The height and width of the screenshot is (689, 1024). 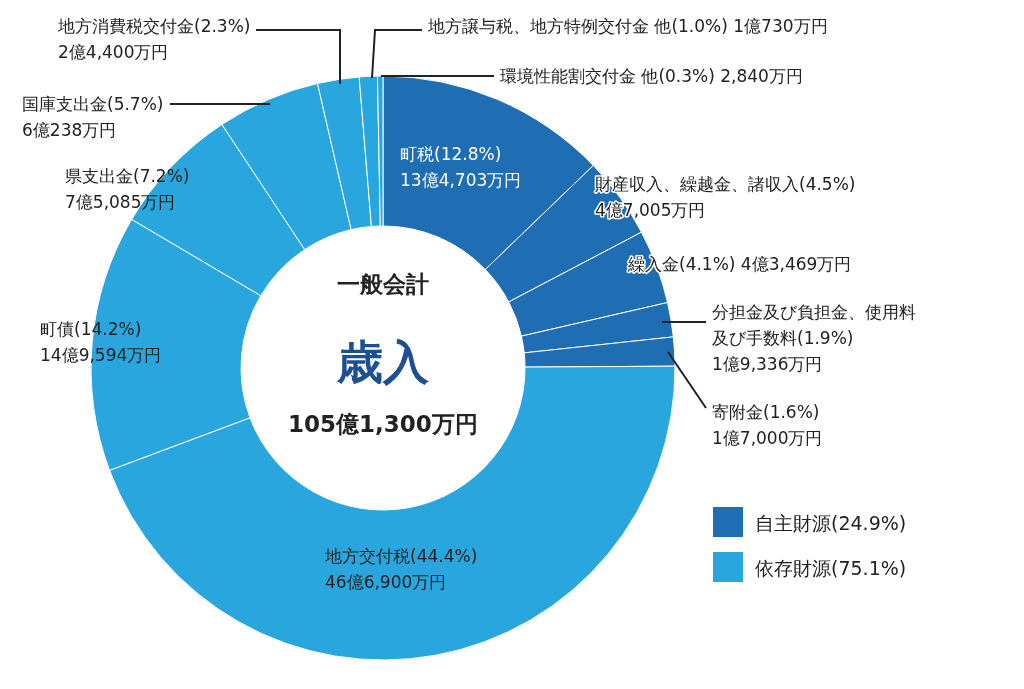 I want to click on text: 一般会計, so click(x=383, y=284).